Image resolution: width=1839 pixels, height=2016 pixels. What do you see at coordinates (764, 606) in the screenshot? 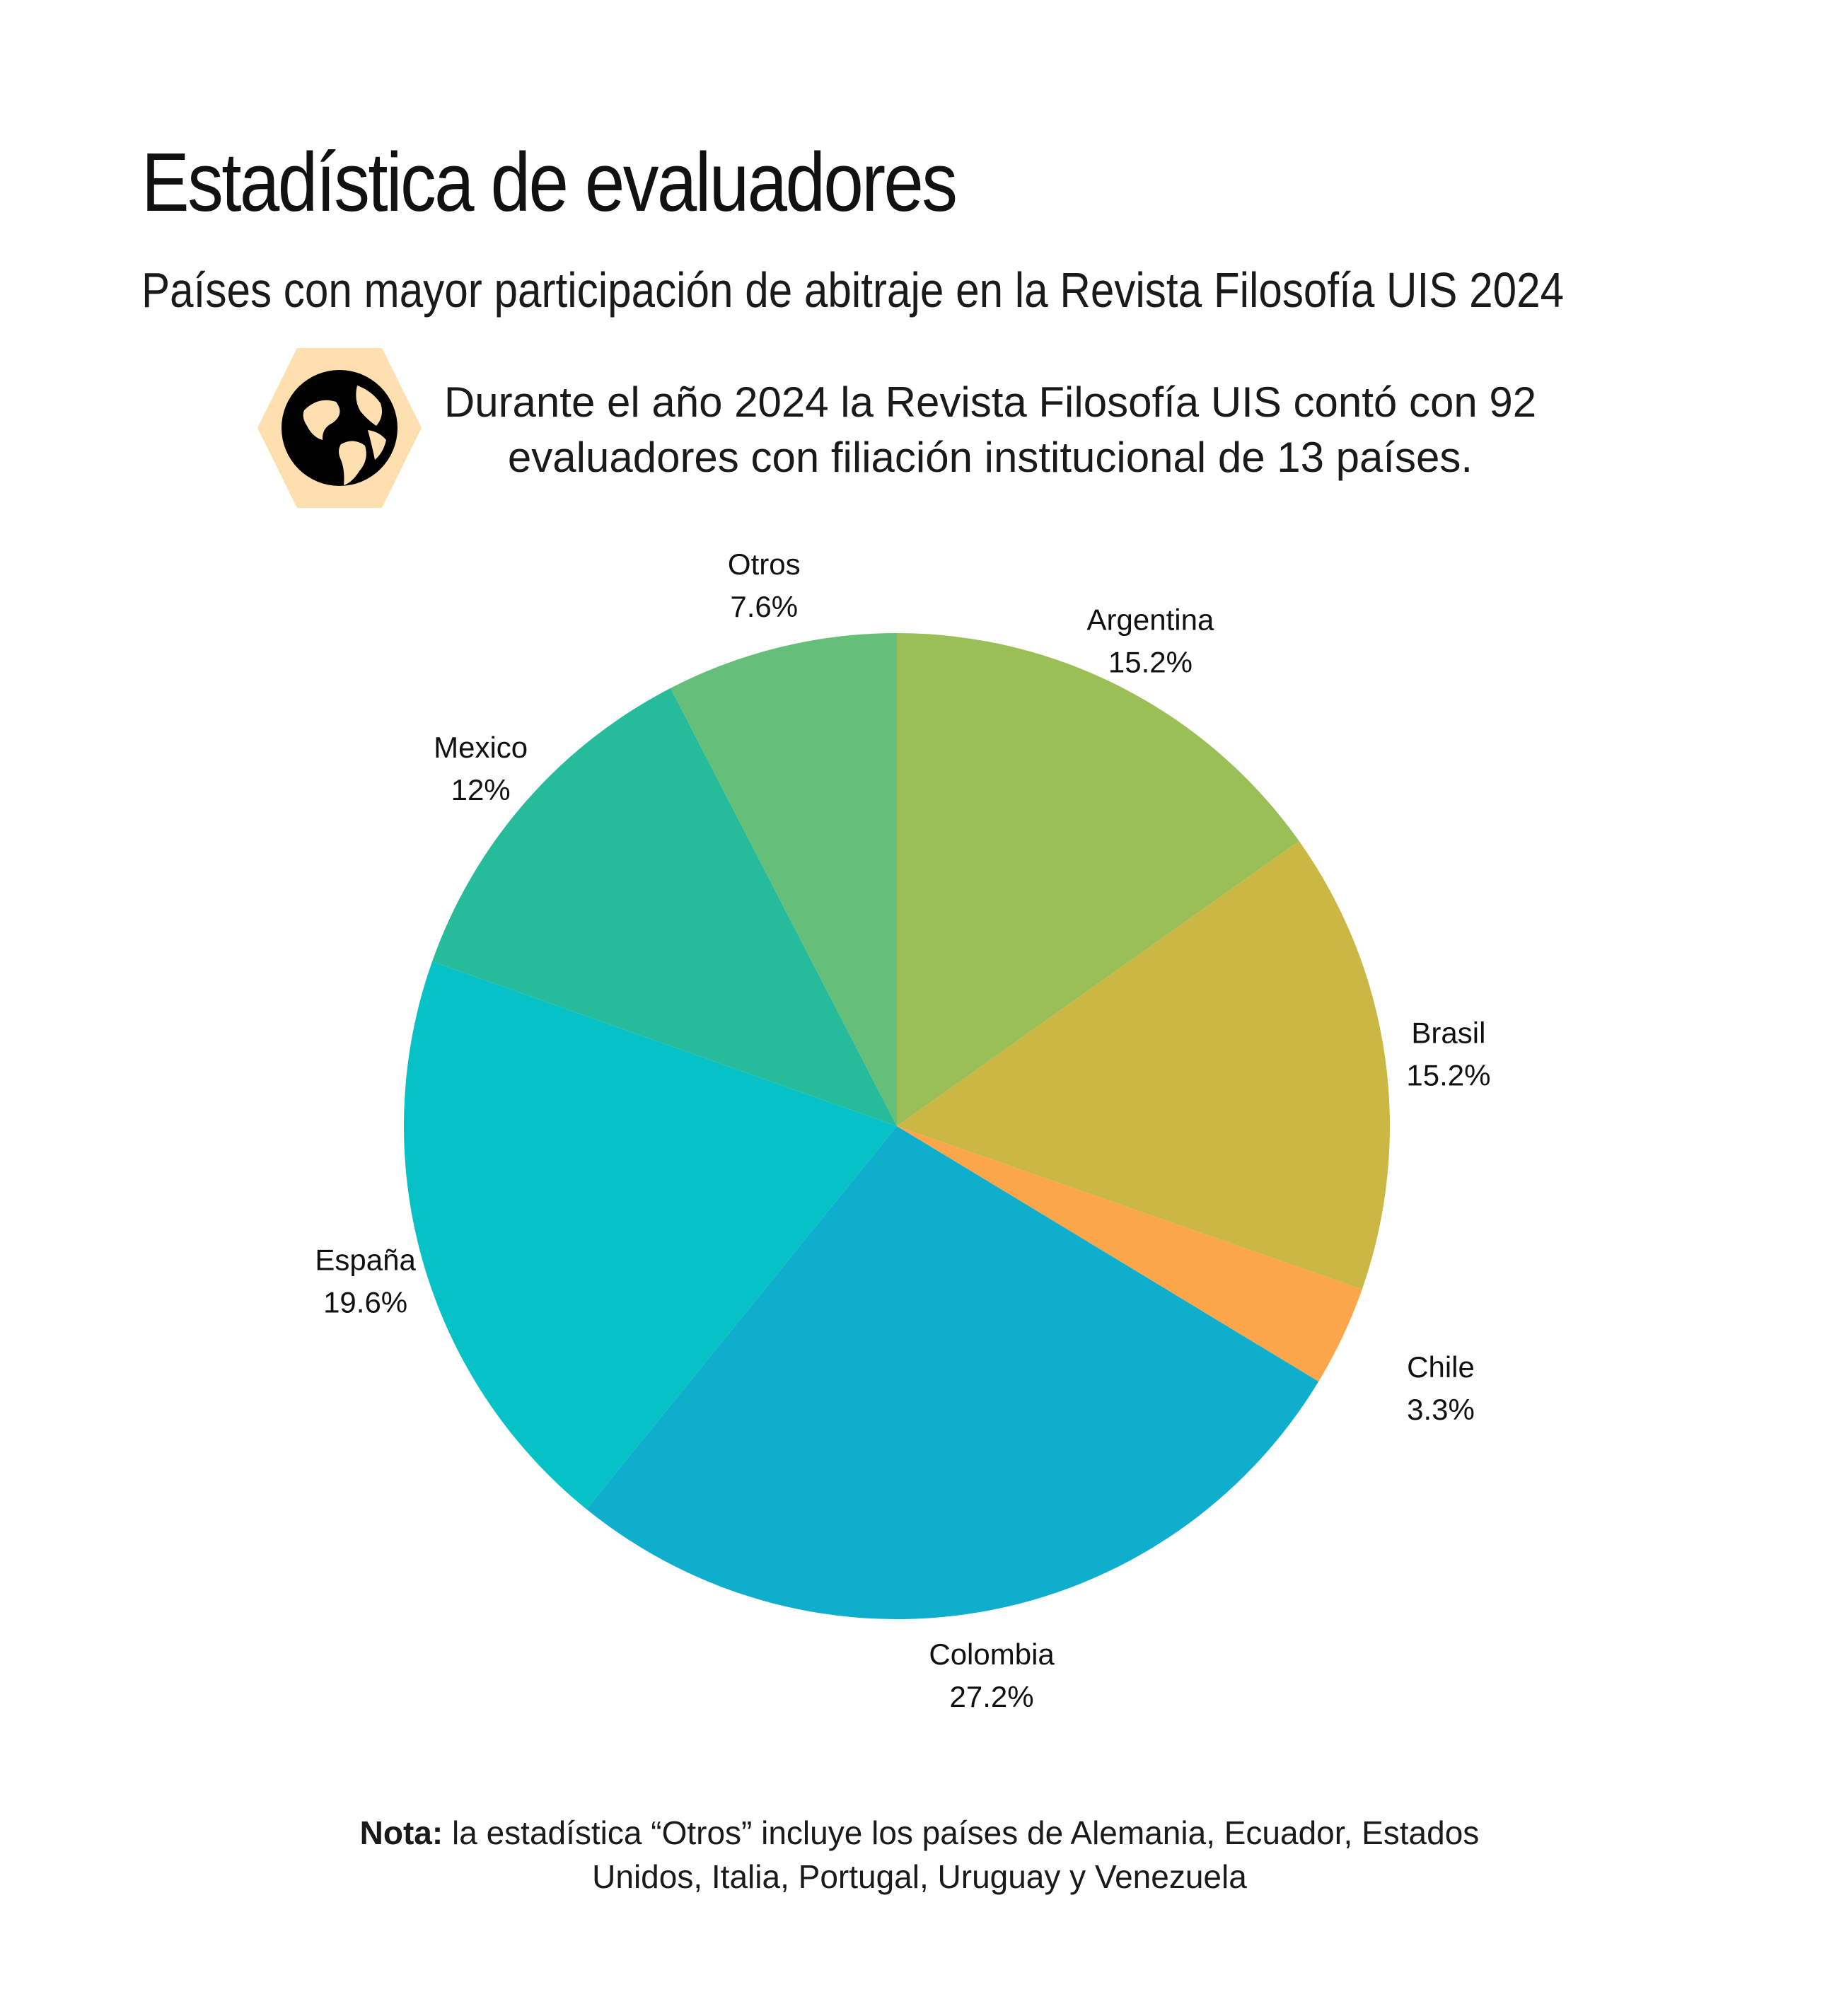
I see `slice-value-otros: 7.6%` at bounding box center [764, 606].